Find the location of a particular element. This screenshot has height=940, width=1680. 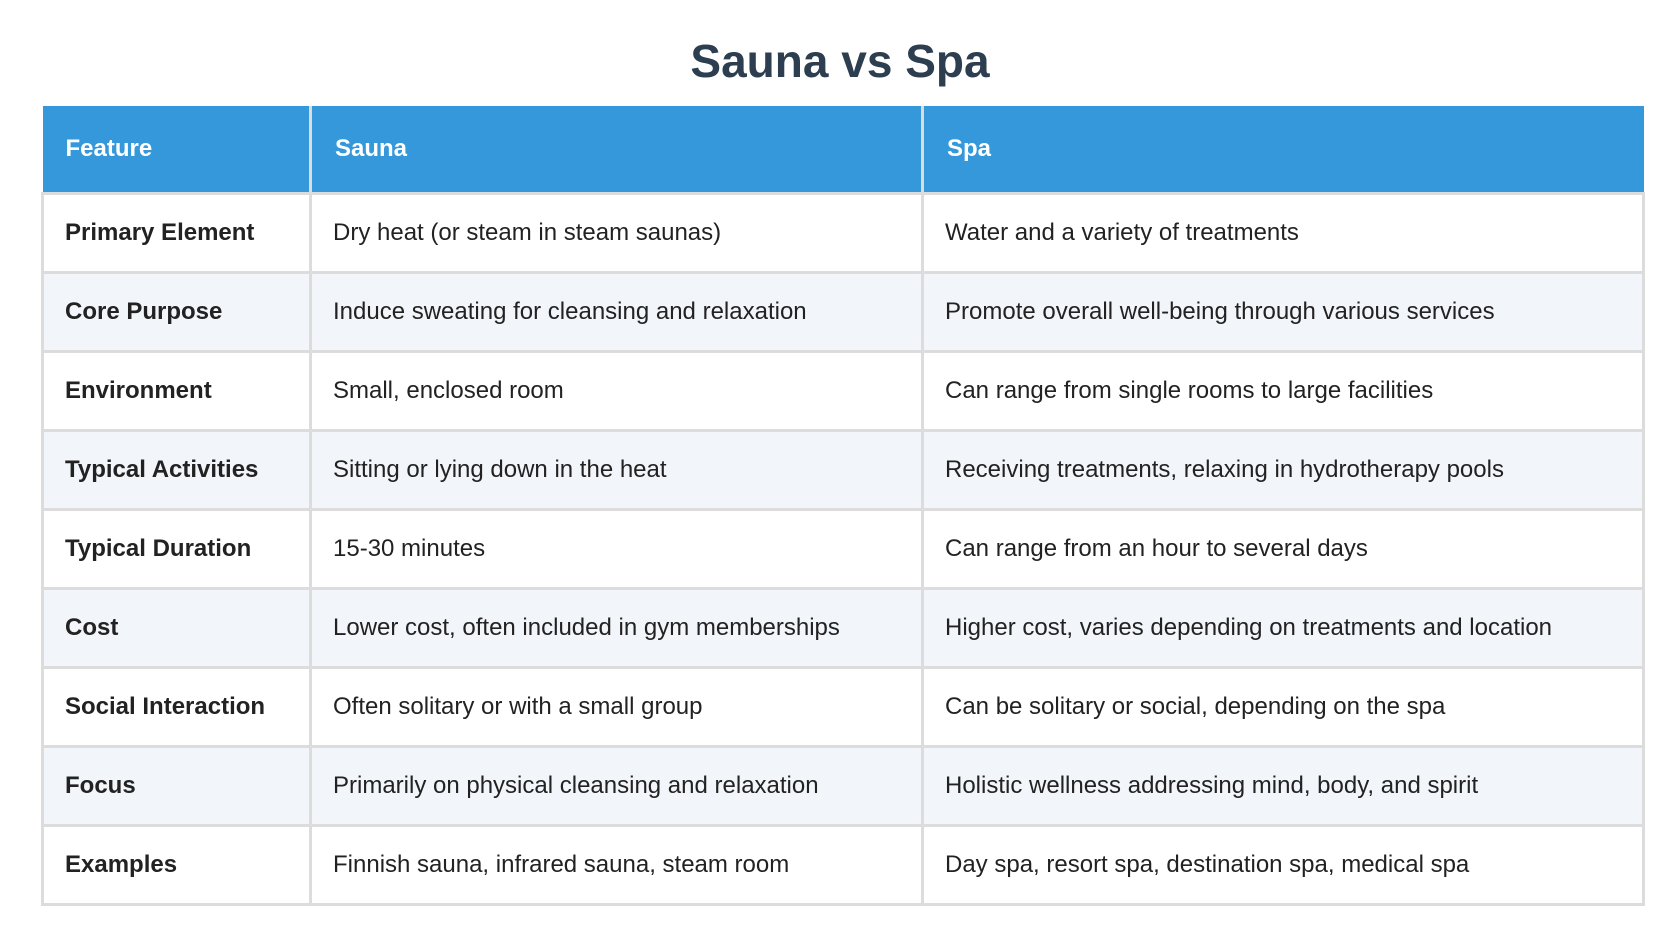

feature-cell: Focus is located at coordinates (176, 786).